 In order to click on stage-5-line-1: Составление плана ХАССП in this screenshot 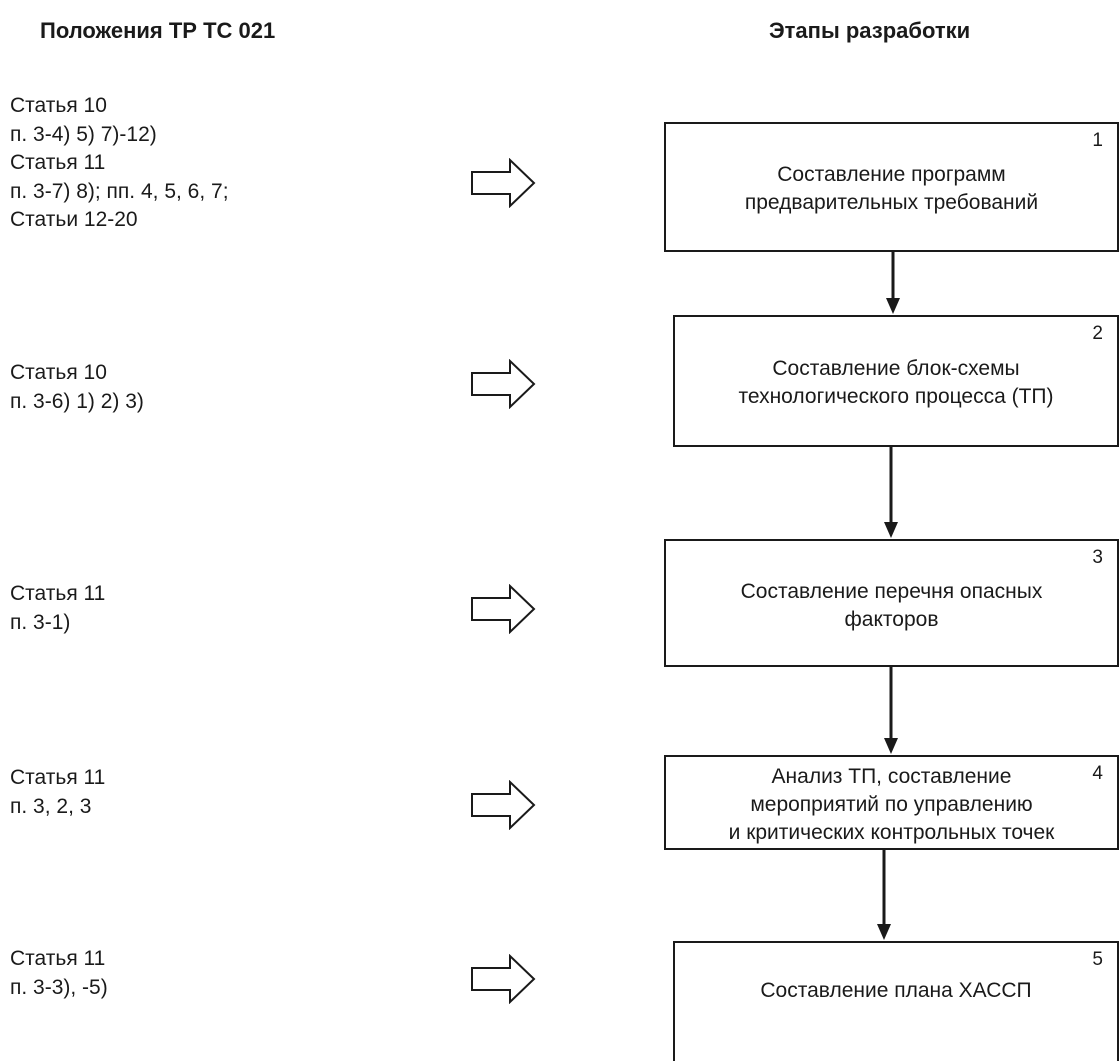, I will do `click(896, 990)`.